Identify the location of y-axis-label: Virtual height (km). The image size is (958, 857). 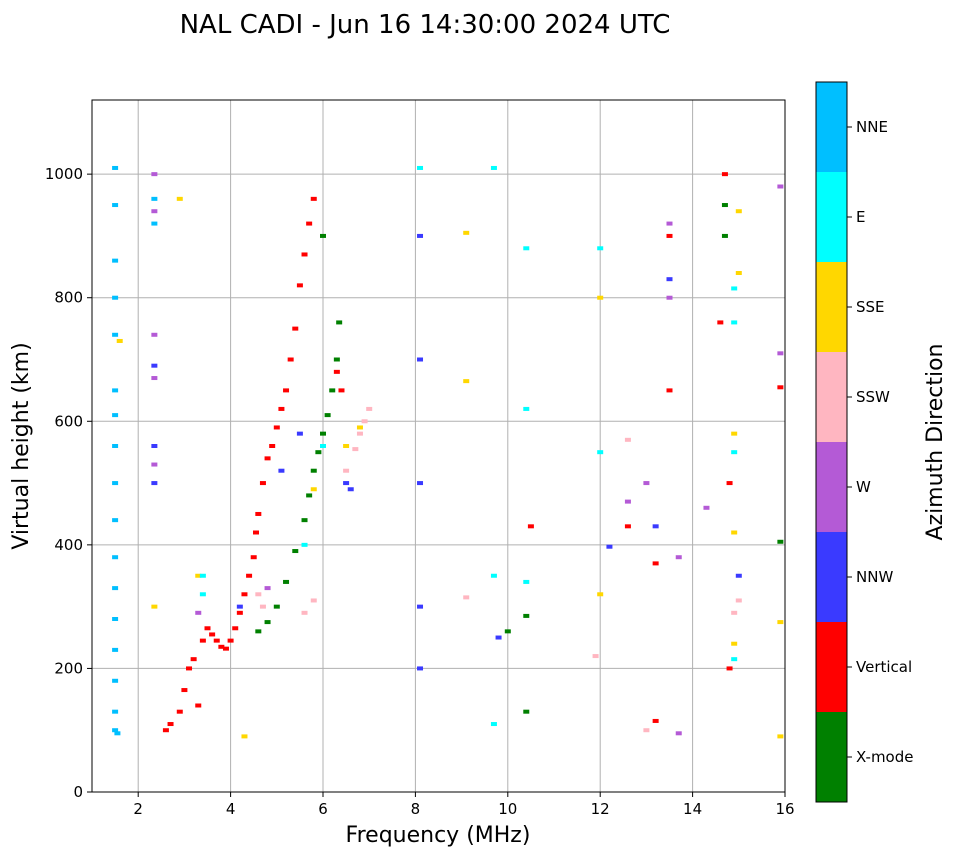
(21, 445).